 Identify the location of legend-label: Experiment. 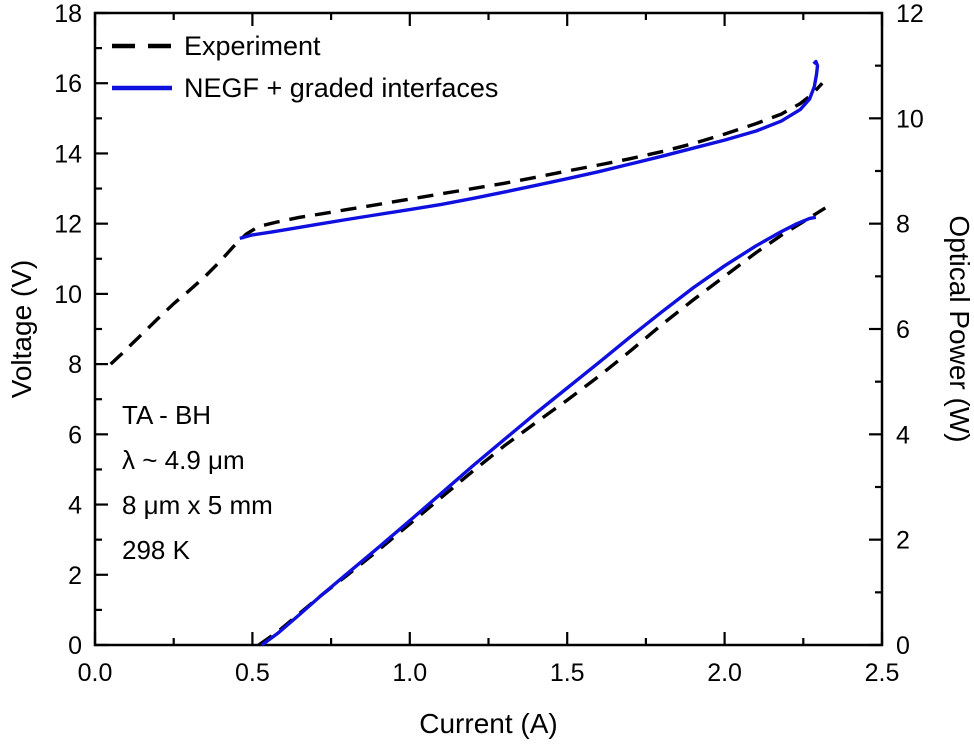
(252, 46).